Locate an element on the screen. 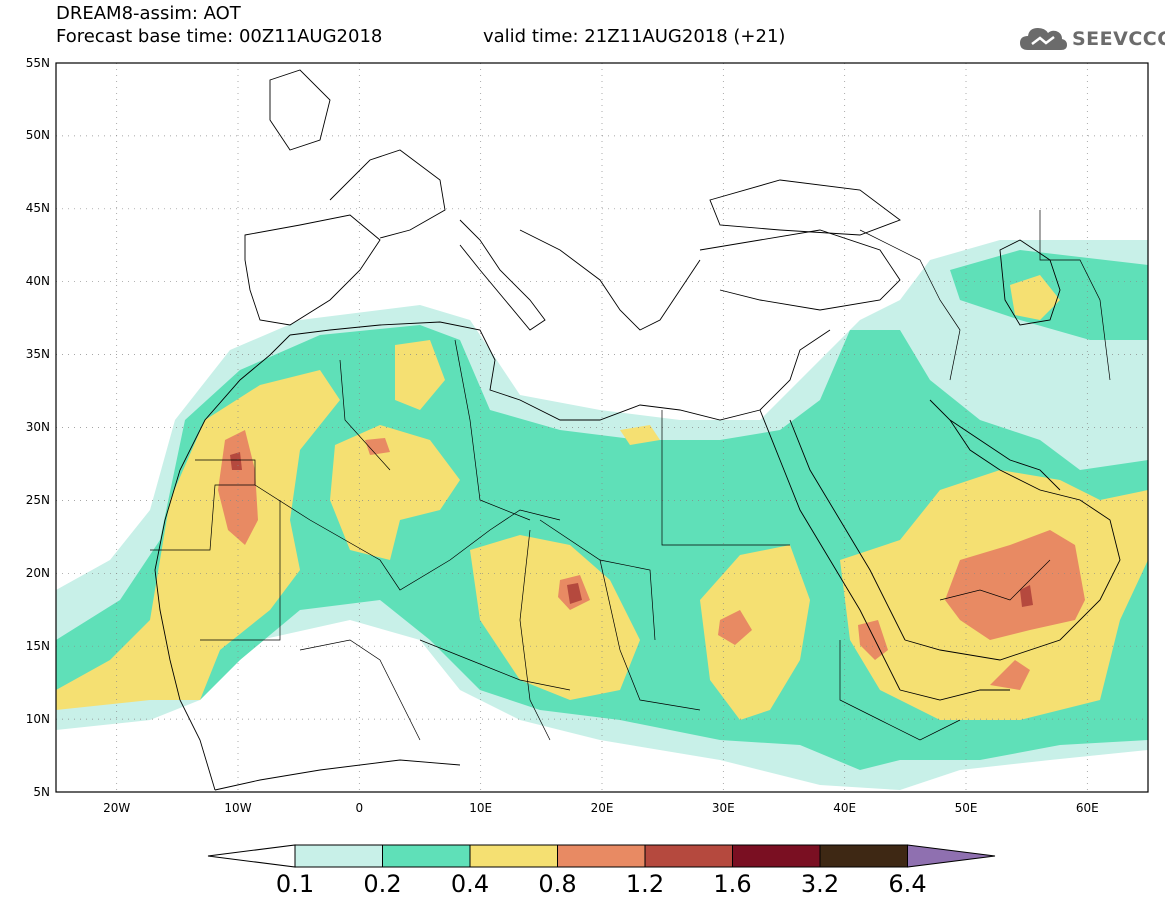 The width and height of the screenshot is (1165, 905). lon-label: 40E is located at coordinates (844, 808).